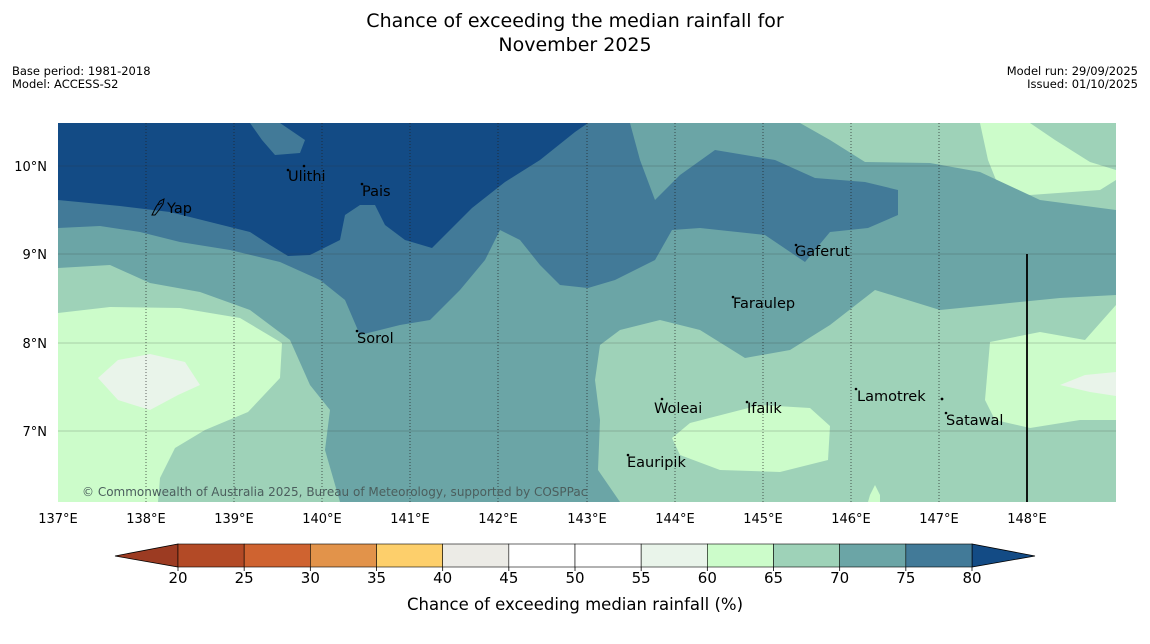 The image size is (1150, 644). Describe the element at coordinates (277, 139) in the screenshot. I see `band-75-80-notch` at that location.